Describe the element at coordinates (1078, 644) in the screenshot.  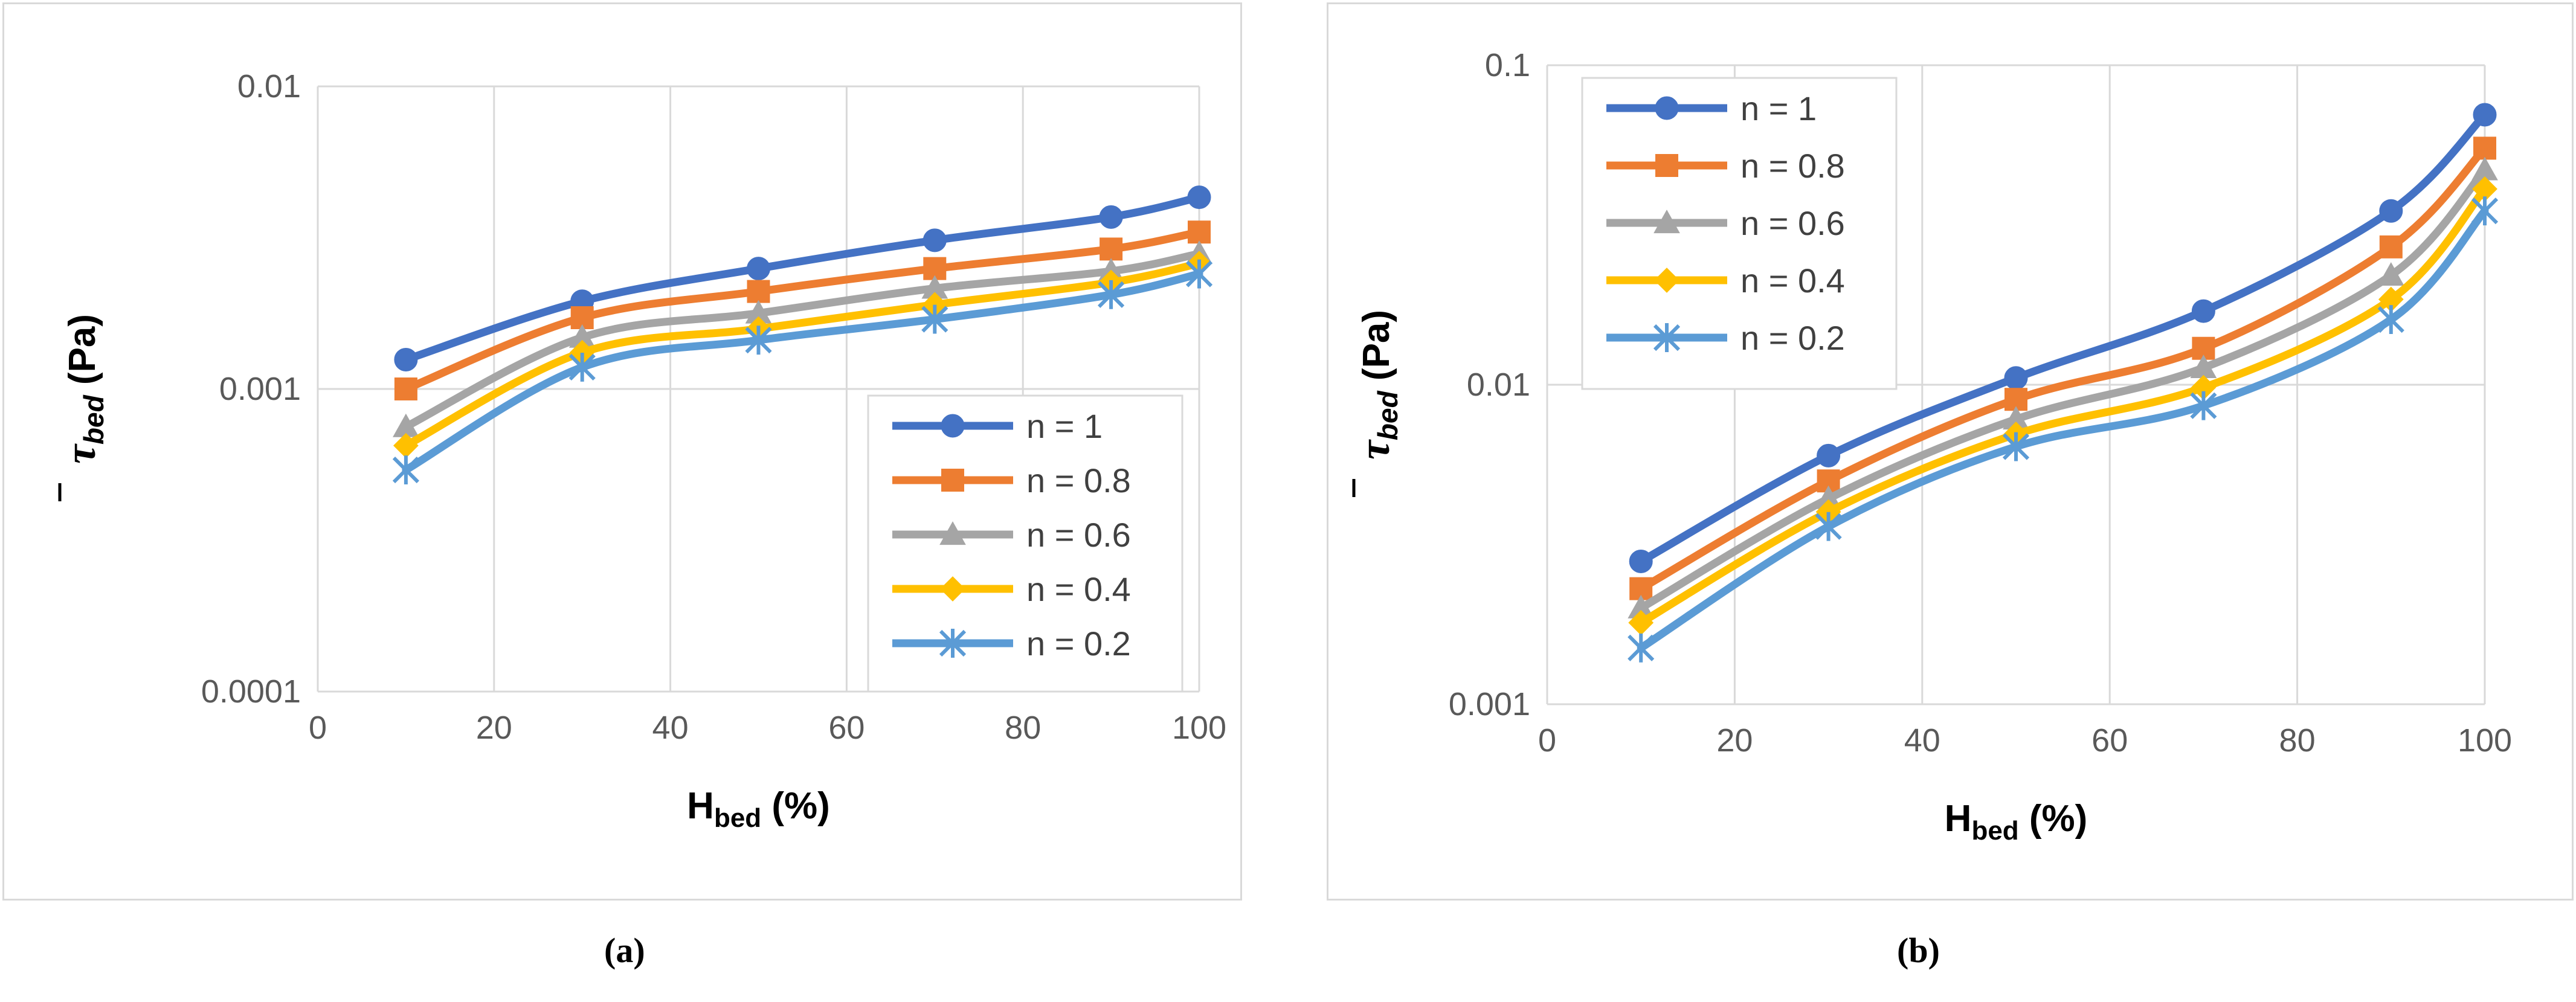
I see `chart-a-legend-label: n = 0.2` at that location.